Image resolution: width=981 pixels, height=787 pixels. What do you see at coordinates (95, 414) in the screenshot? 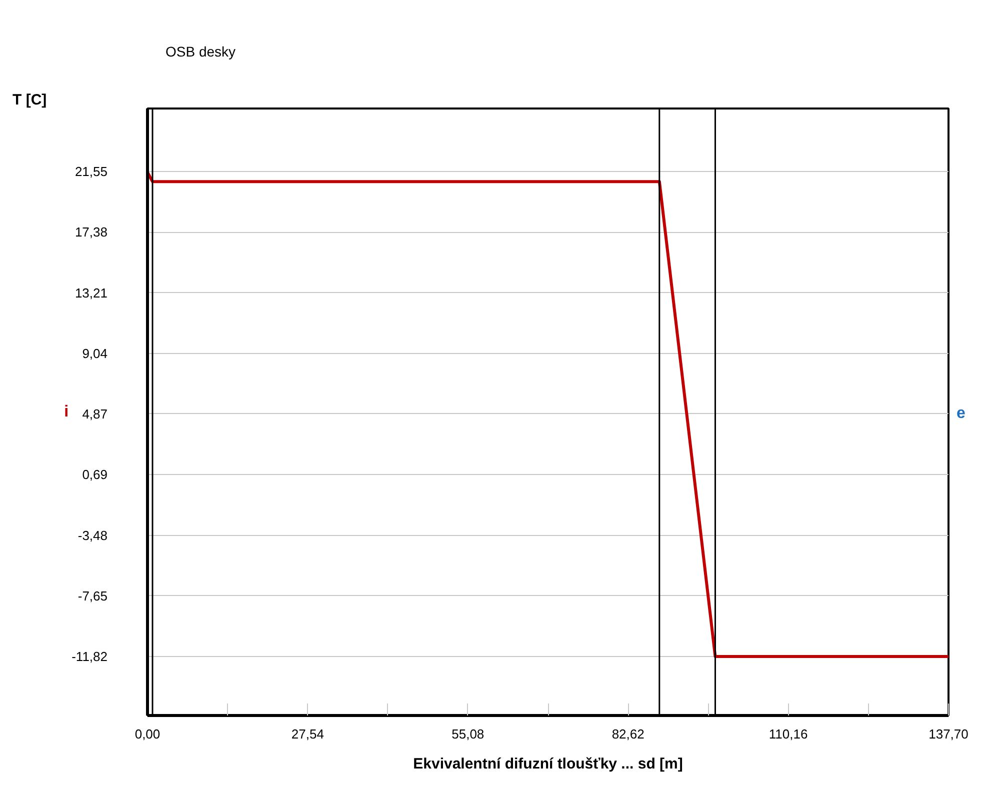
I see `y-tick-label: 4,87` at bounding box center [95, 414].